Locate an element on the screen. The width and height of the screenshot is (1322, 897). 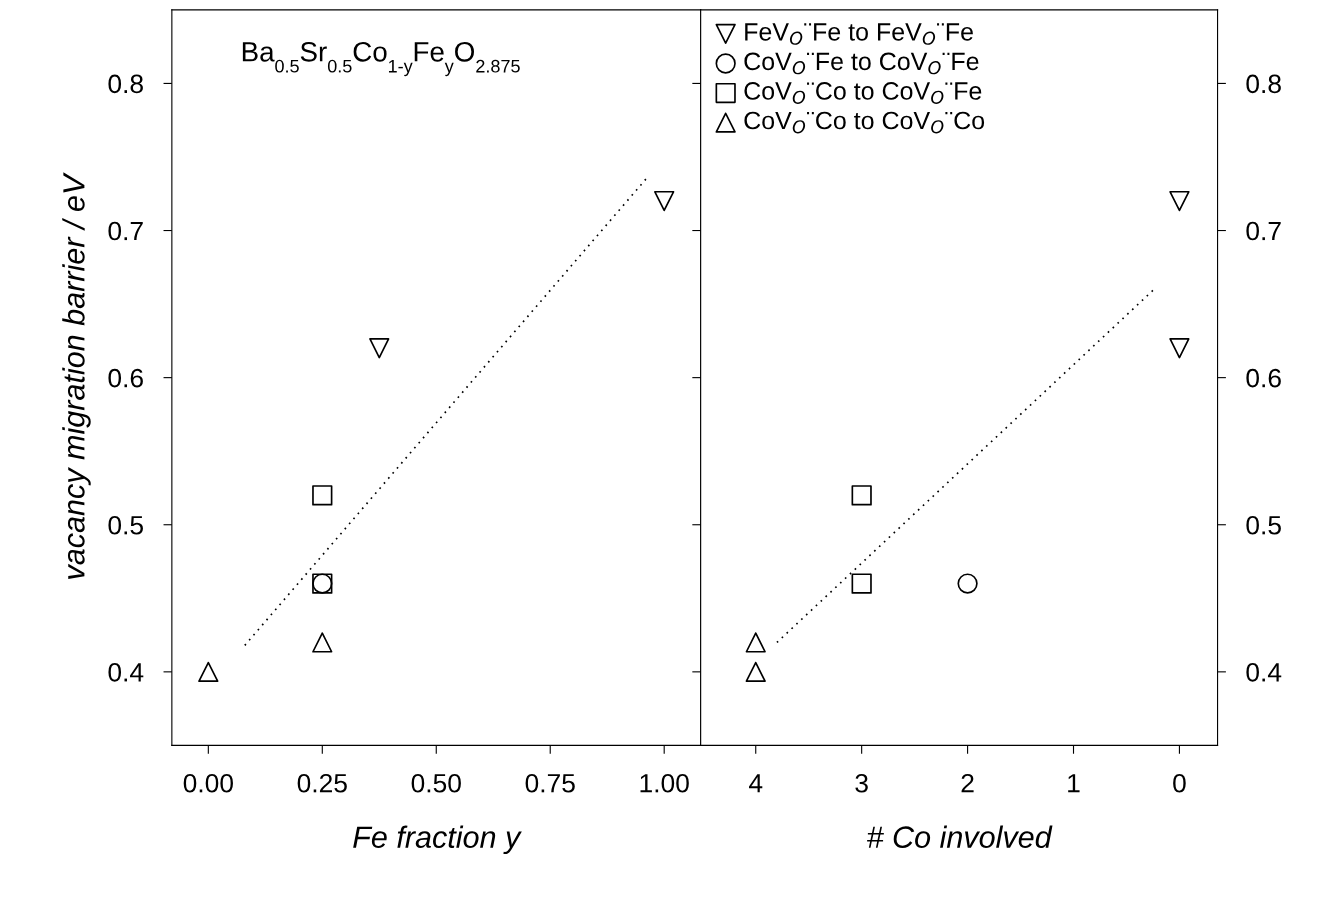
x-tick-label: 0 is located at coordinates (1179, 783).